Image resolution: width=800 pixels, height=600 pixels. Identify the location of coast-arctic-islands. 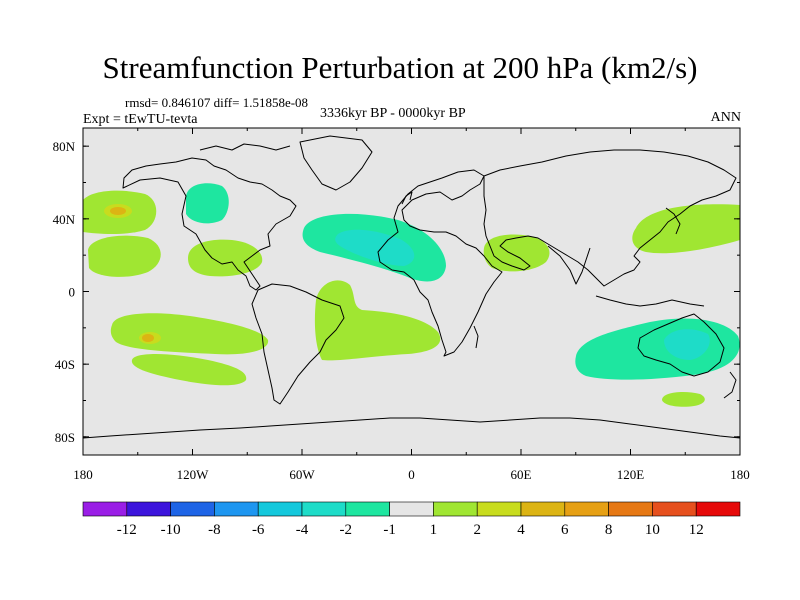
(245, 147).